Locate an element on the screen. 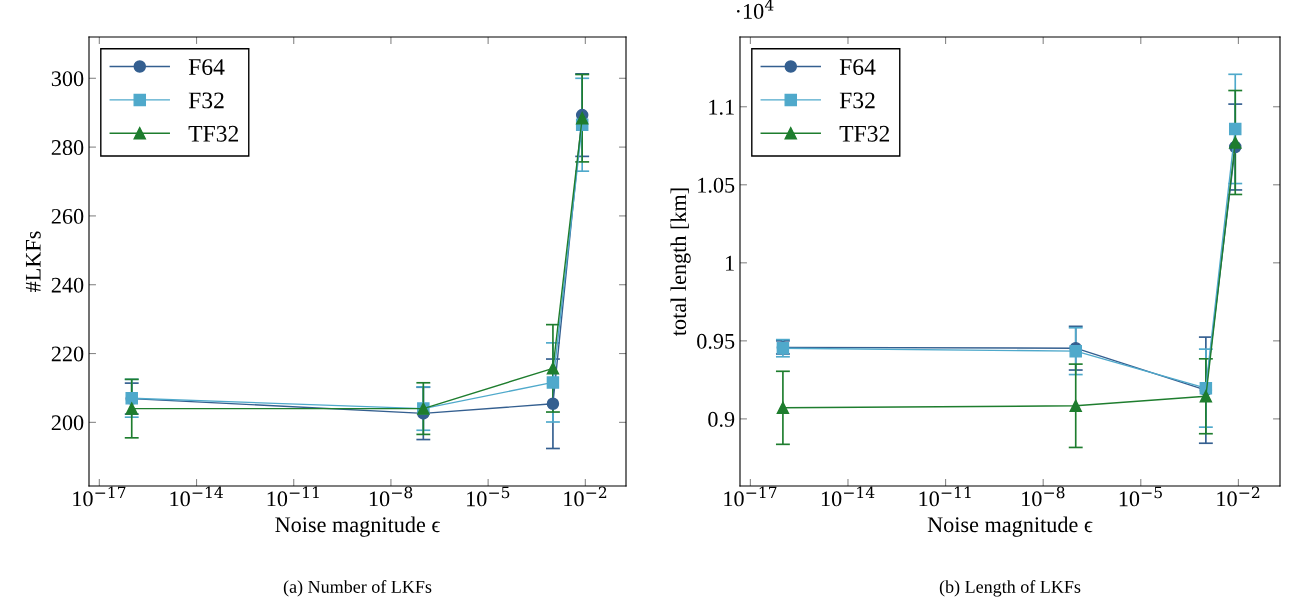 Image resolution: width=1293 pixels, height=605 pixels. y-tick-label: 1 is located at coordinates (729, 263).